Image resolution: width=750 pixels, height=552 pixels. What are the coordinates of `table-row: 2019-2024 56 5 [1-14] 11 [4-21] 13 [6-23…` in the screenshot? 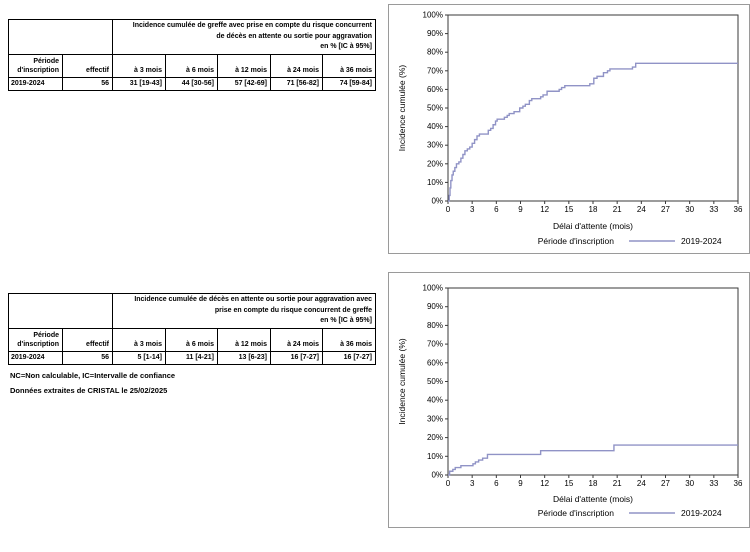 It's located at (192, 357).